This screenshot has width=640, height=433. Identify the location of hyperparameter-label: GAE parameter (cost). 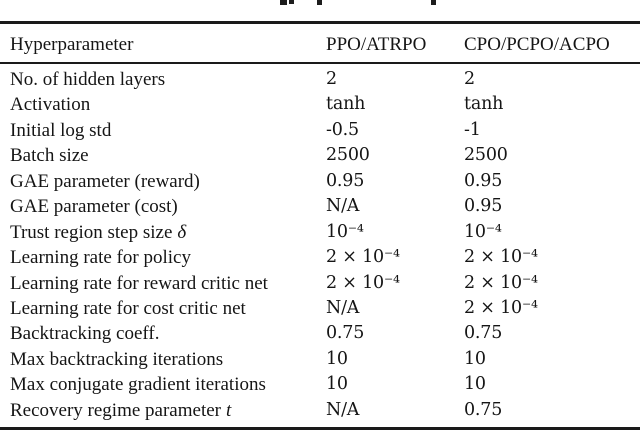
(94, 207).